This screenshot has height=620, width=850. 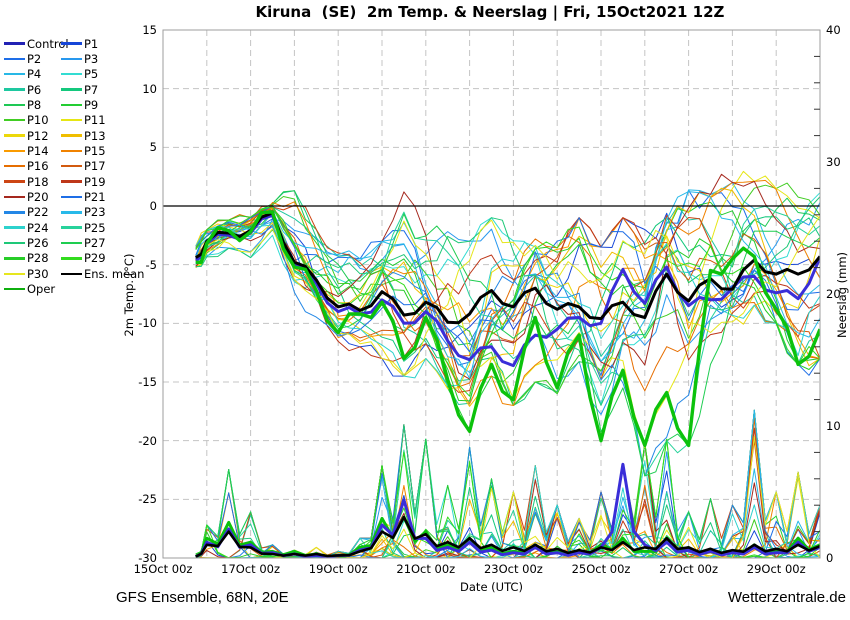 What do you see at coordinates (22, 104) in the screenshot?
I see `legend-item-P8: P8` at bounding box center [22, 104].